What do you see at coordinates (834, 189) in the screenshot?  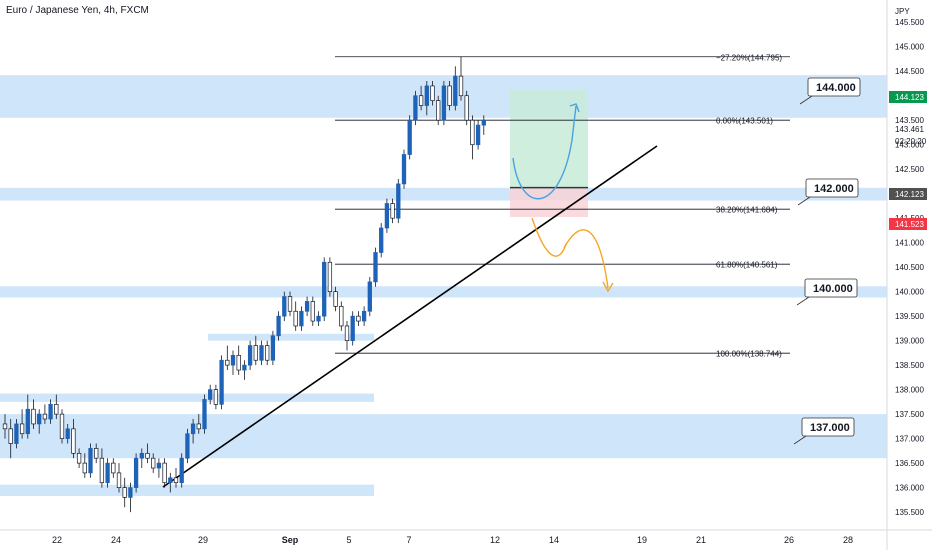 I see `callout-label: 142.000` at bounding box center [834, 189].